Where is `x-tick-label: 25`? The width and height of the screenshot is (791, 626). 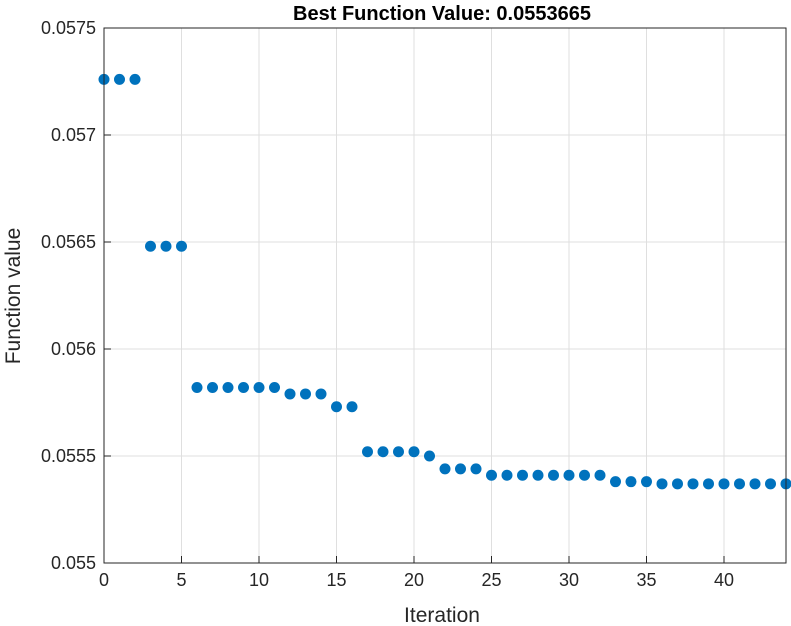 x-tick-label: 25 is located at coordinates (491, 580).